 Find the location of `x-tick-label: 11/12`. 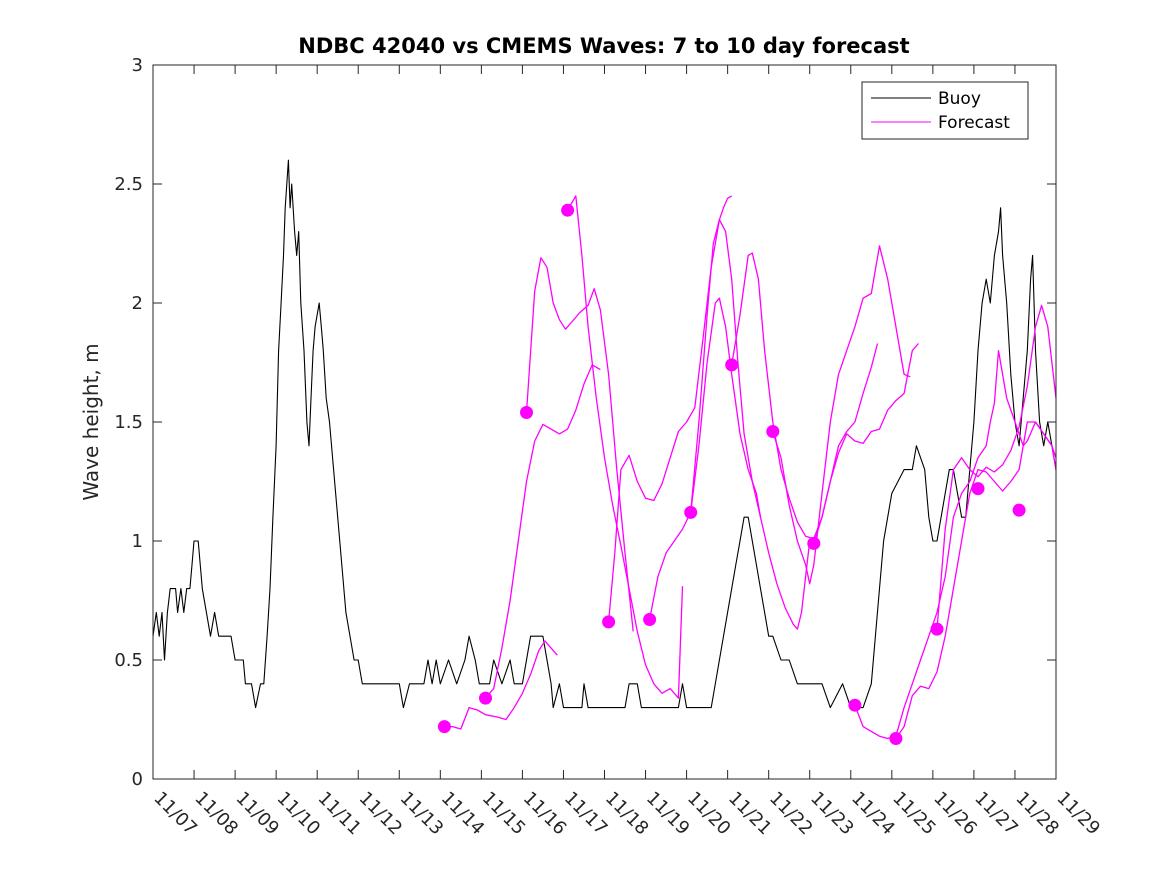

x-tick-label: 11/12 is located at coordinates (381, 814).